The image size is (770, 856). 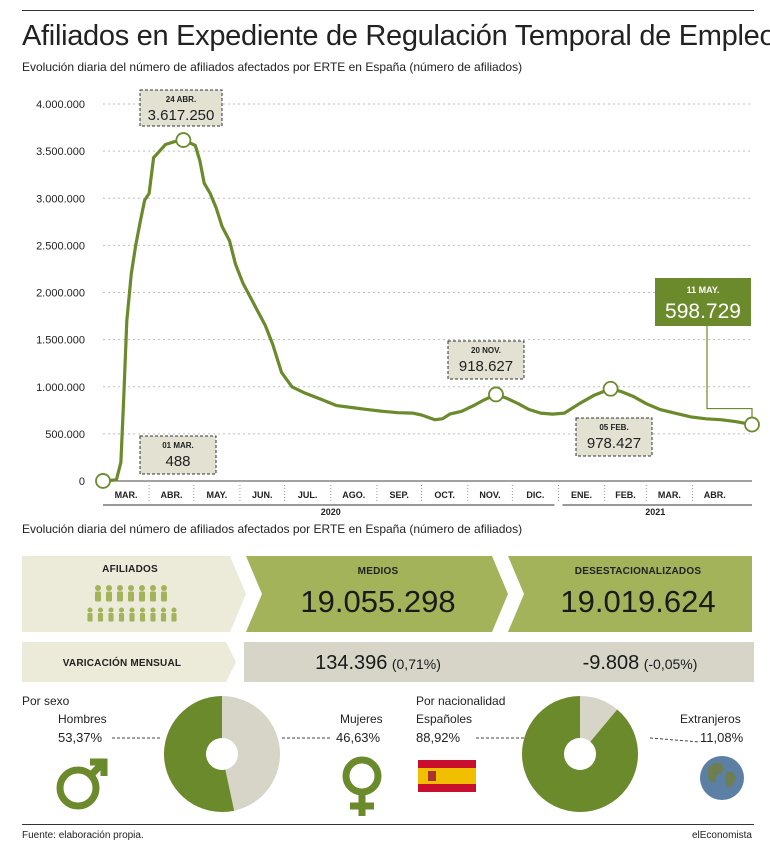 I want to click on bottom-rule, so click(x=388, y=824).